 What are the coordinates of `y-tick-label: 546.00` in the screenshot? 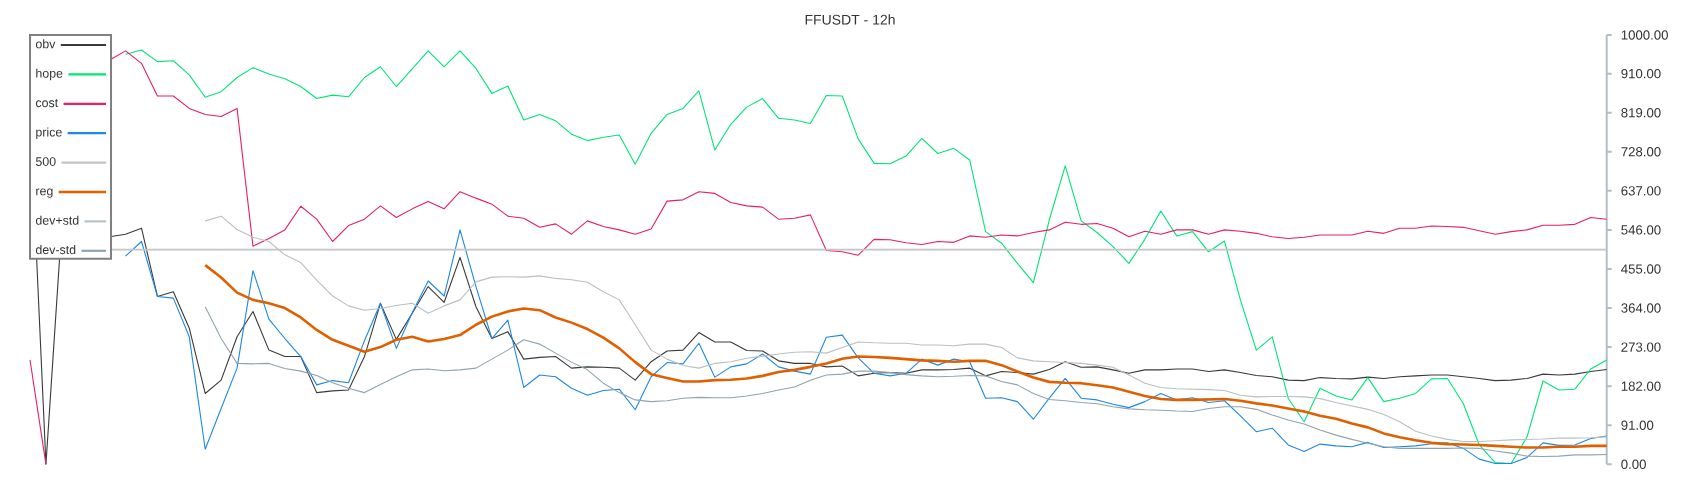 It's located at (1641, 230).